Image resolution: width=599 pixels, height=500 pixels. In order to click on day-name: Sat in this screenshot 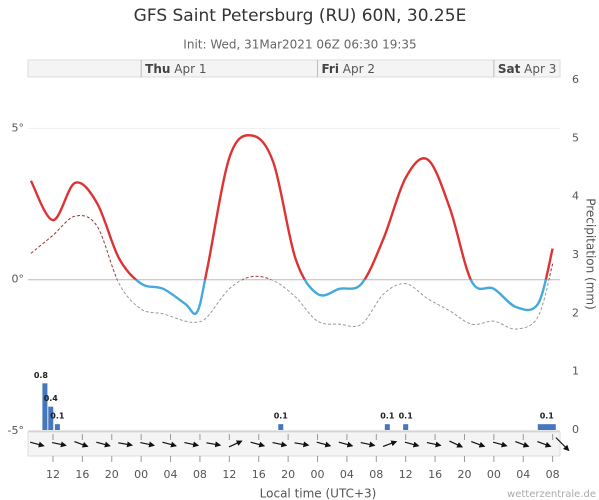, I will do `click(509, 69)`.